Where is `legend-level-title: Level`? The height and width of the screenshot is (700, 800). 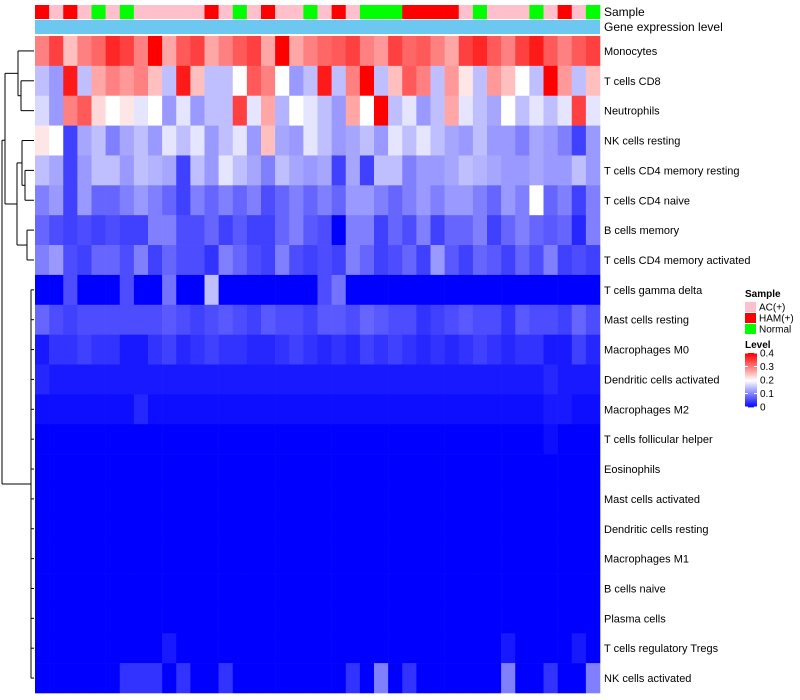
legend-level-title: Level is located at coordinates (758, 345).